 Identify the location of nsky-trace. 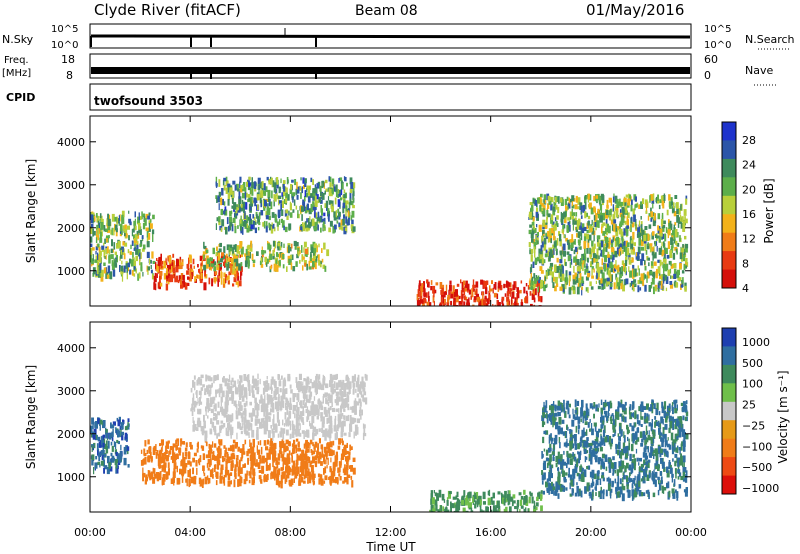
(390, 36).